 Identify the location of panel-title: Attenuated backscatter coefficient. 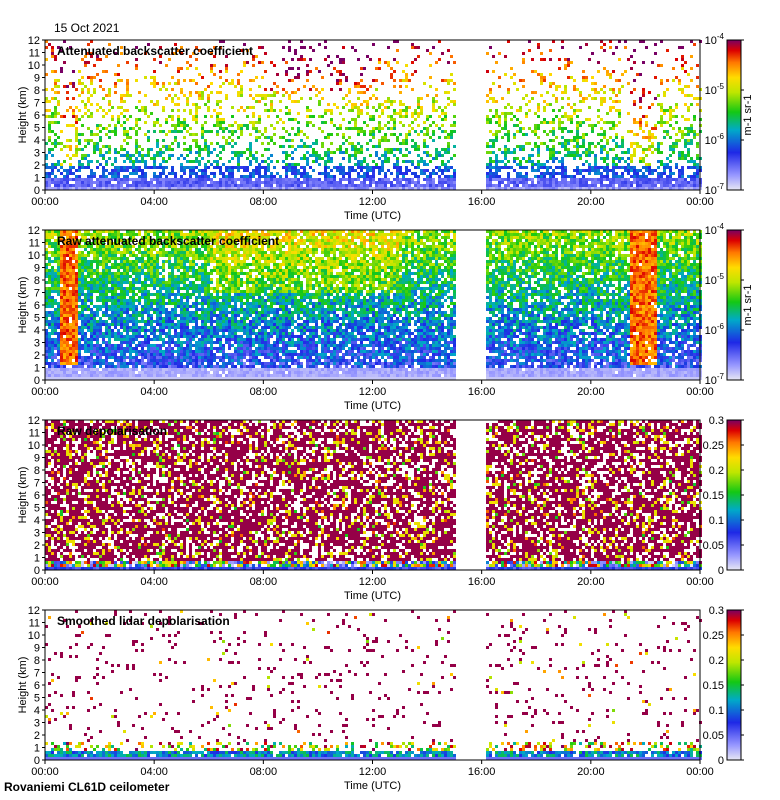
(155, 51).